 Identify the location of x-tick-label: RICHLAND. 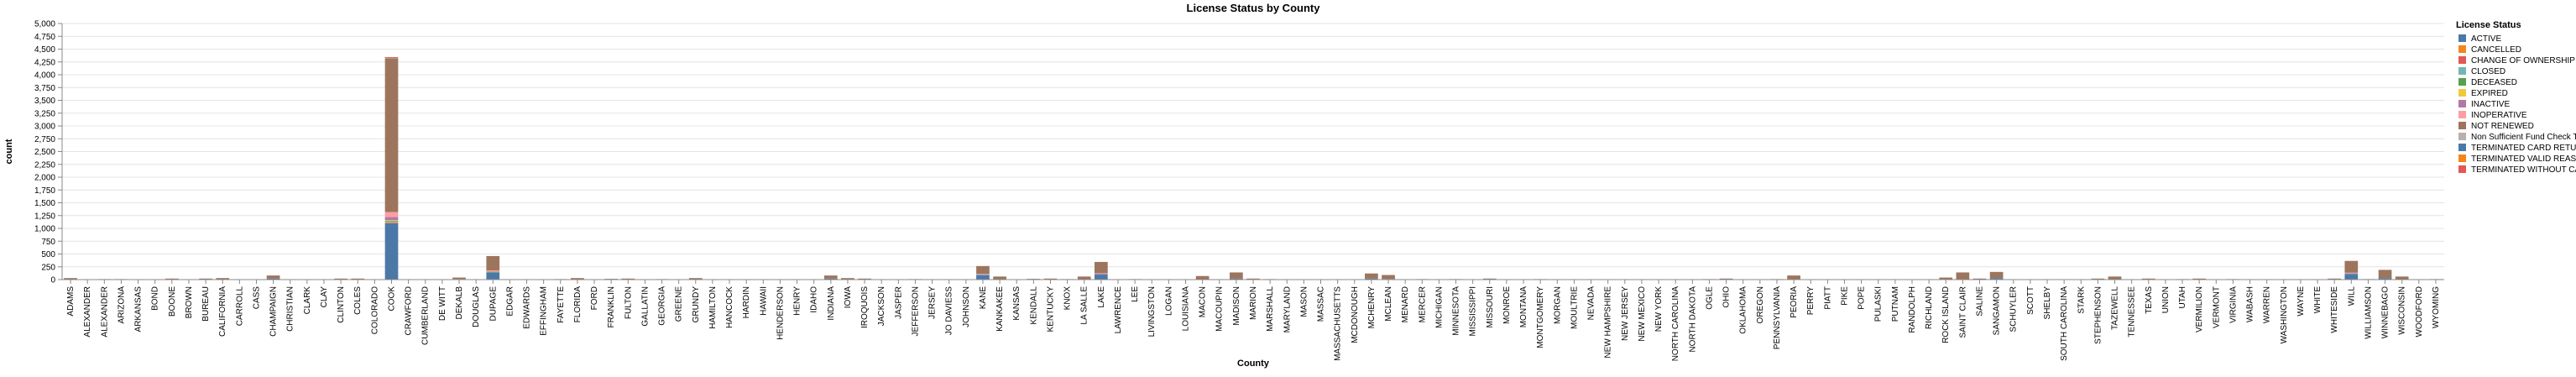
(1929, 307).